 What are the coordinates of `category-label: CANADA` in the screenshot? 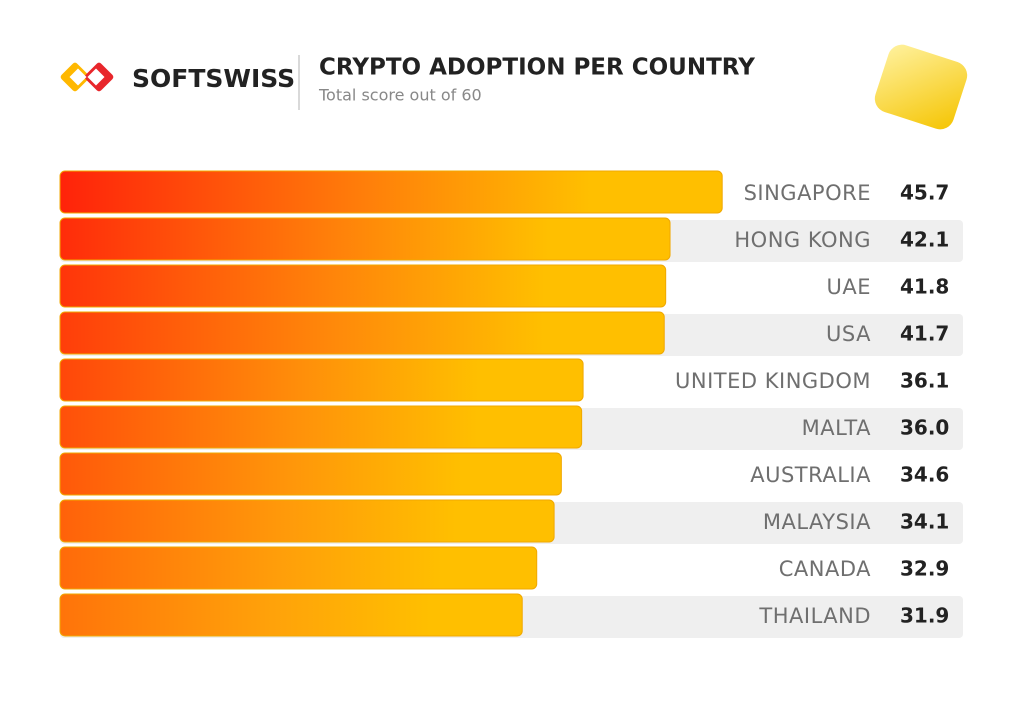 It's located at (825, 569).